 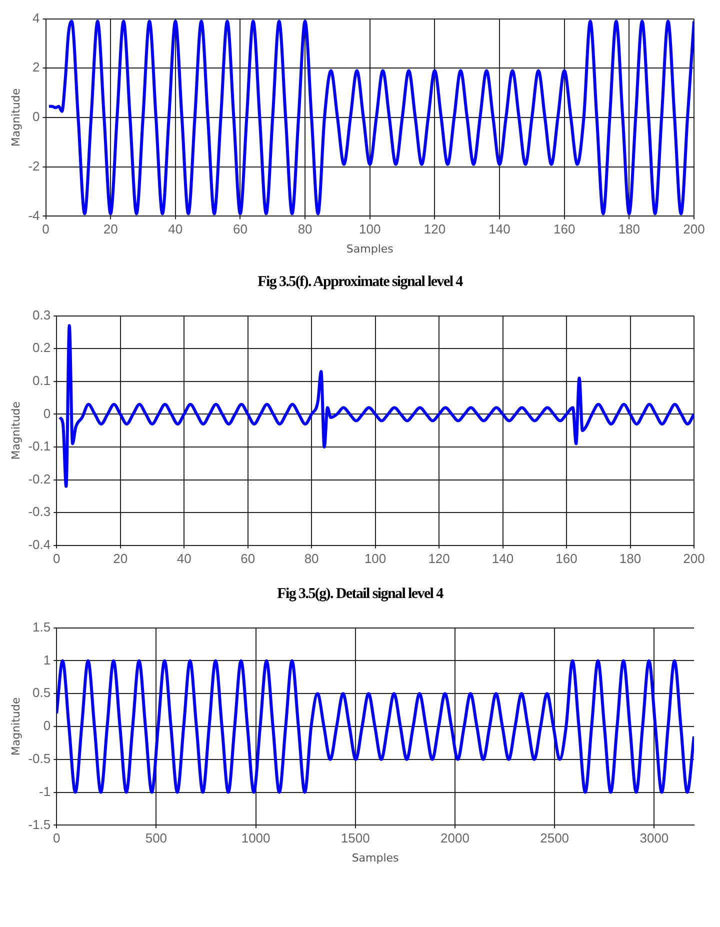 What do you see at coordinates (156, 838) in the screenshot?
I see `x-tick-label: 500` at bounding box center [156, 838].